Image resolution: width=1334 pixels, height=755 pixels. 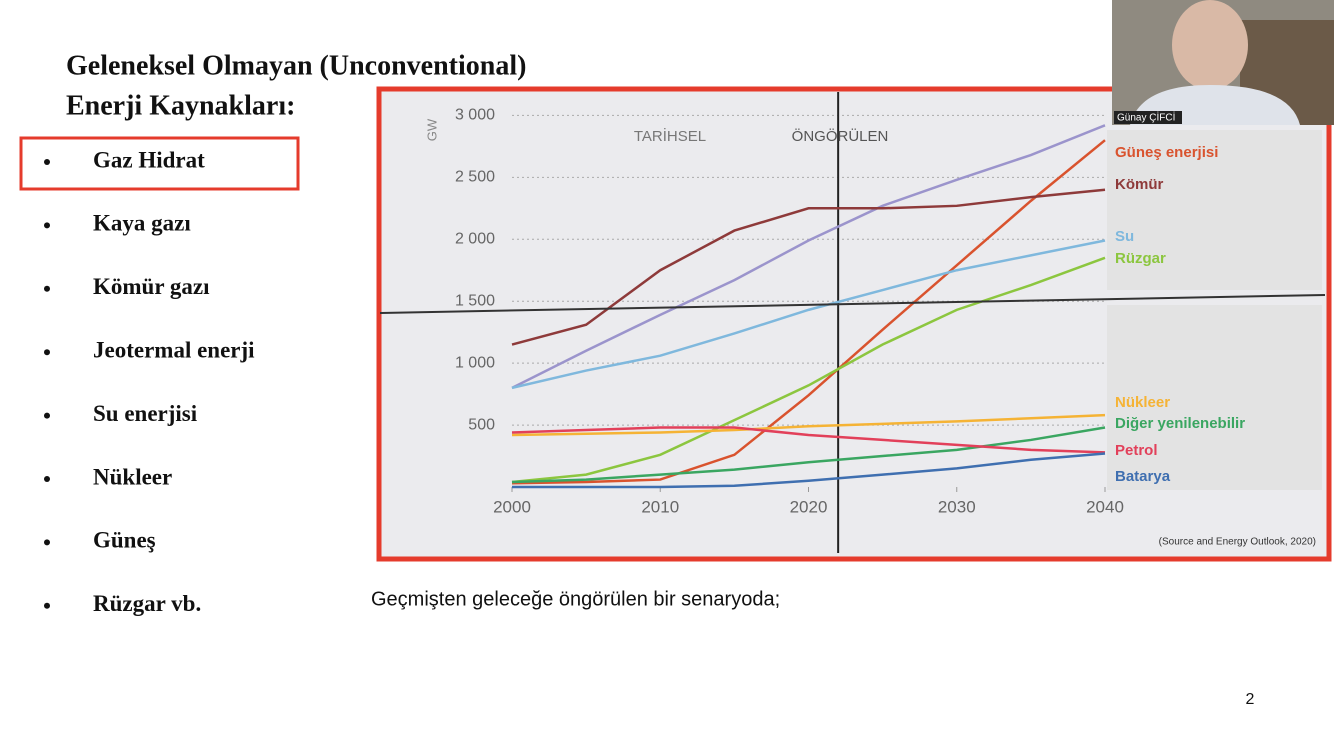 I want to click on page-number: 2, so click(x=1250, y=699).